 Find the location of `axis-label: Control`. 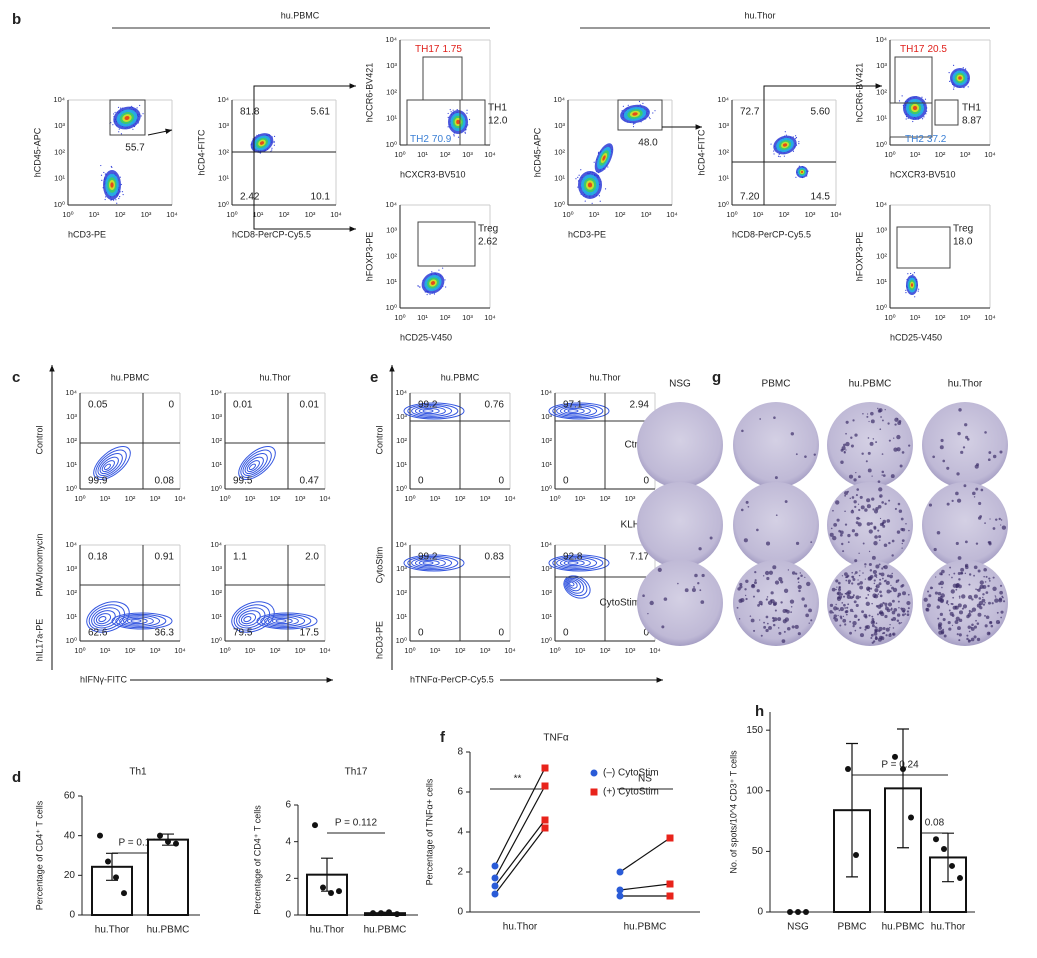

axis-label: Control is located at coordinates (39, 439).